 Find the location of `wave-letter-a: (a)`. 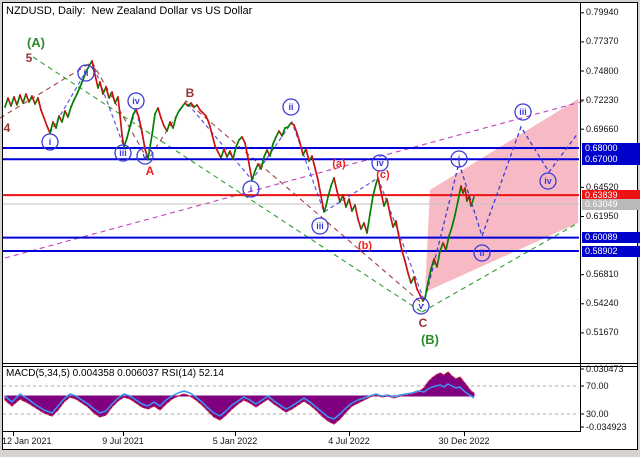

wave-letter-a: (a) is located at coordinates (339, 164).